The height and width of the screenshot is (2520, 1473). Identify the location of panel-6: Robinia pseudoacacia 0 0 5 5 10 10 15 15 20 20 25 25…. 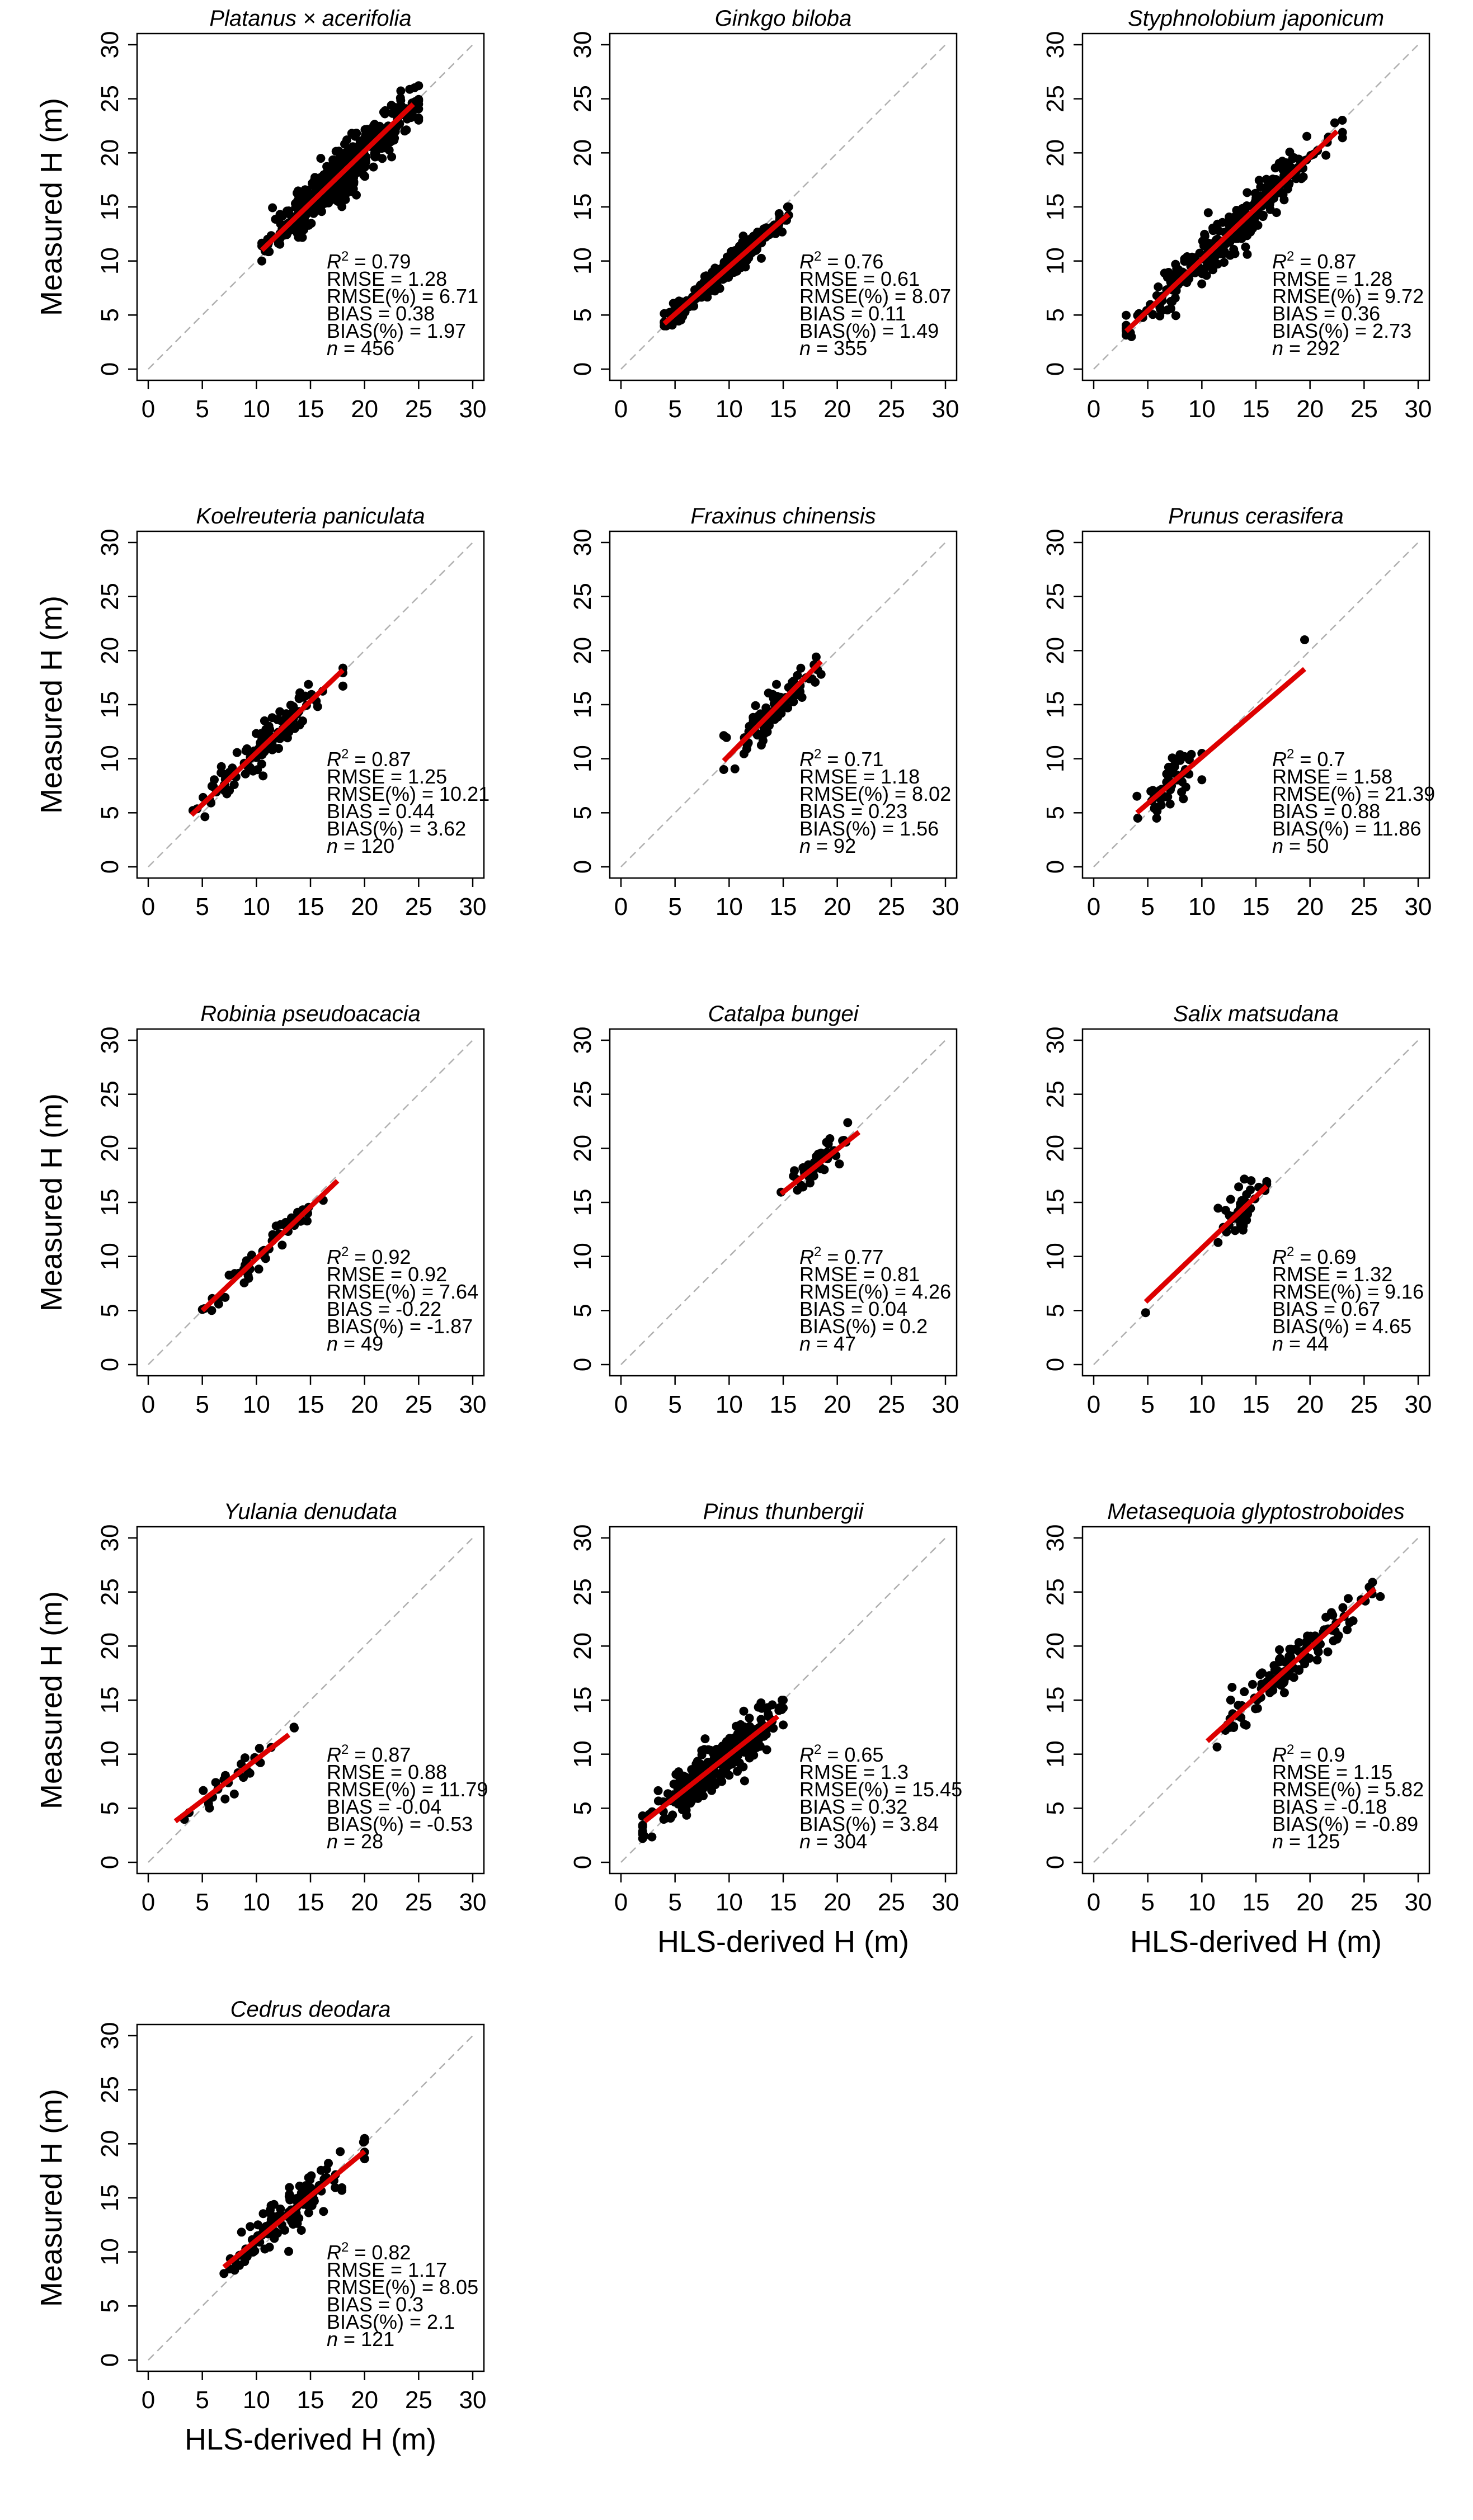
(260, 1210).